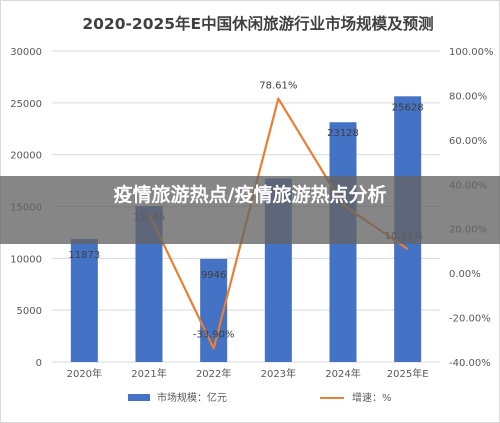 The height and width of the screenshot is (423, 500). I want to click on x-category-label: 2020年, so click(84, 373).